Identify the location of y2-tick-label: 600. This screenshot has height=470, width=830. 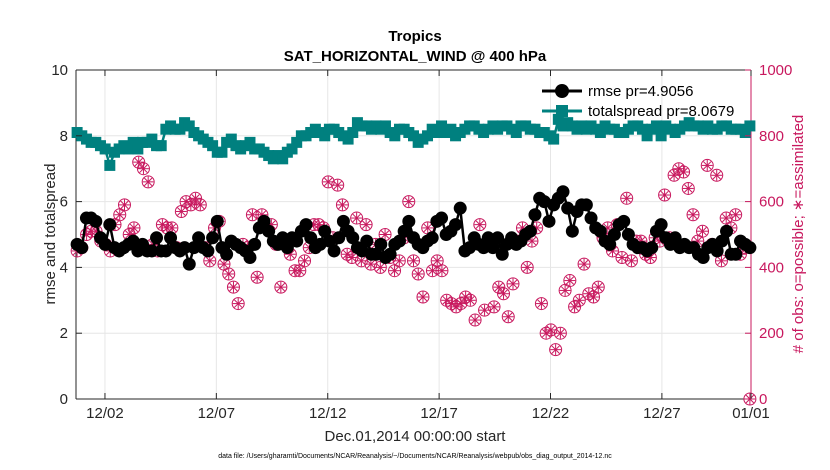
(771, 202).